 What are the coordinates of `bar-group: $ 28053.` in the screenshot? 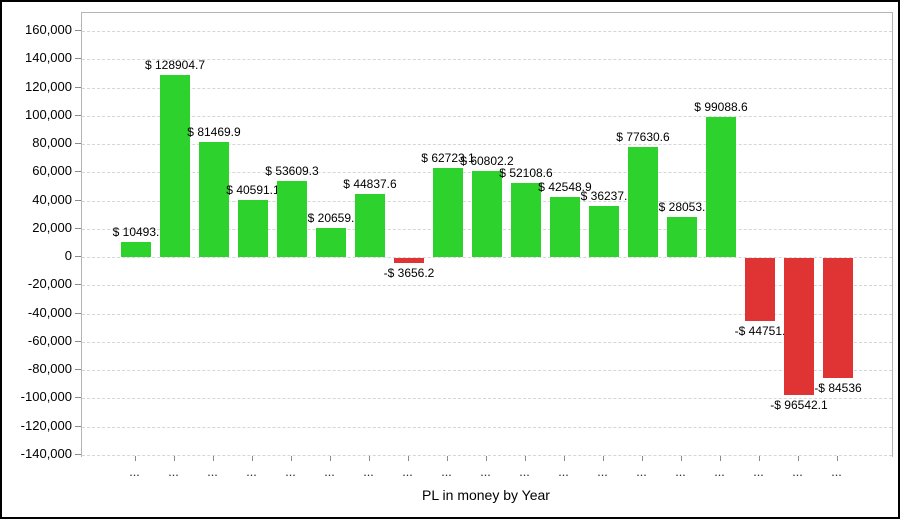 It's located at (682, 235).